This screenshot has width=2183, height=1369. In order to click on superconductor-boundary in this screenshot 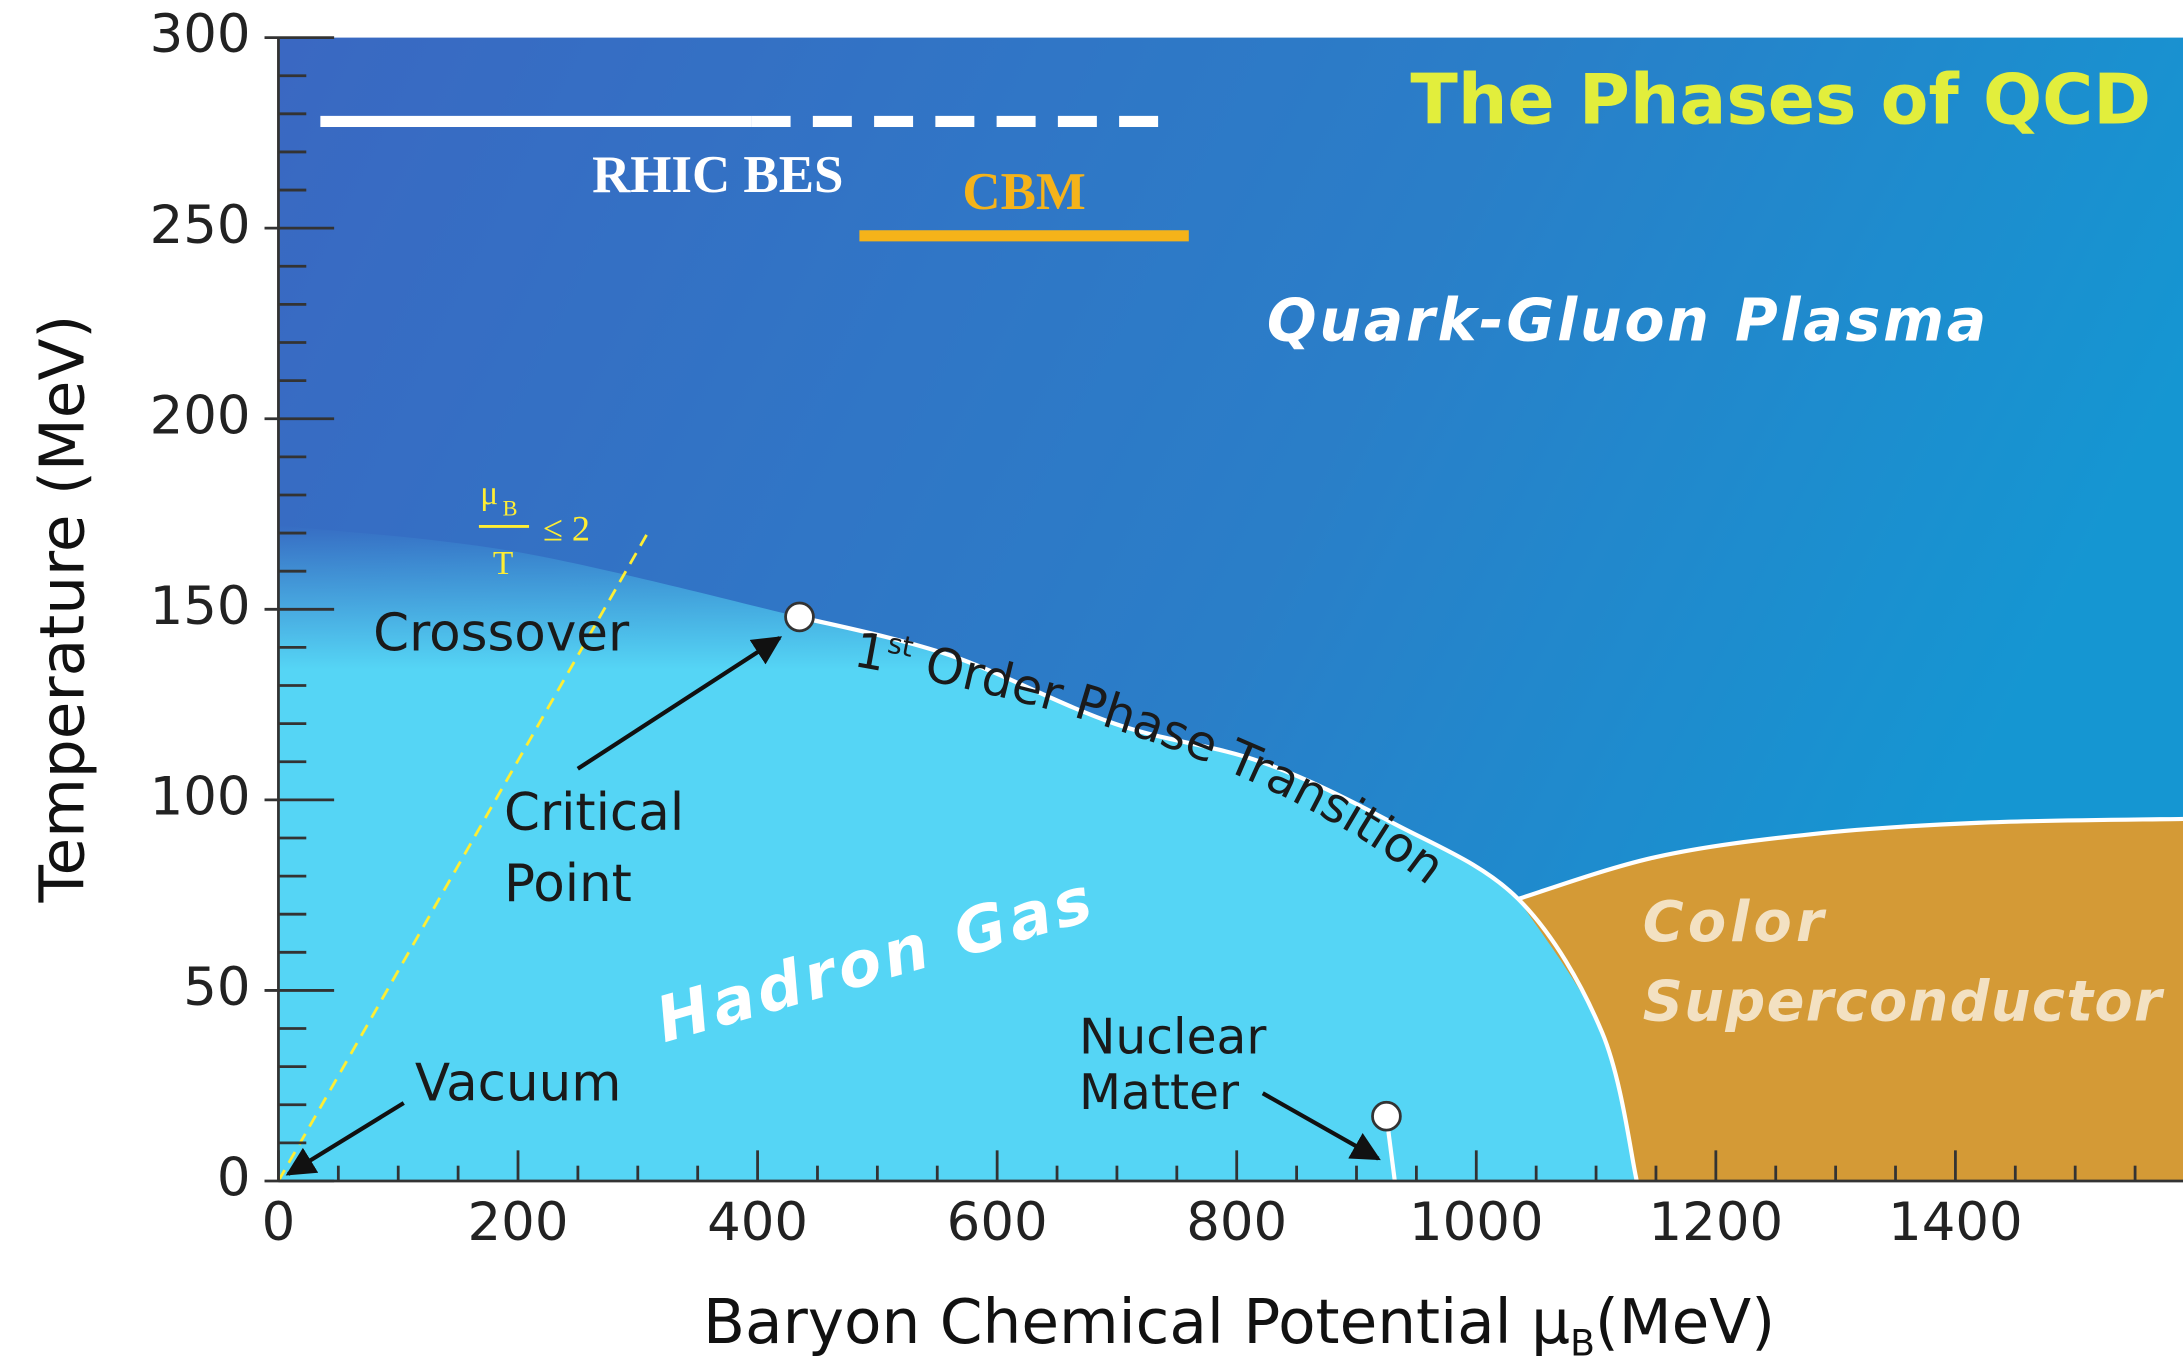, I will do `click(1850, 858)`.